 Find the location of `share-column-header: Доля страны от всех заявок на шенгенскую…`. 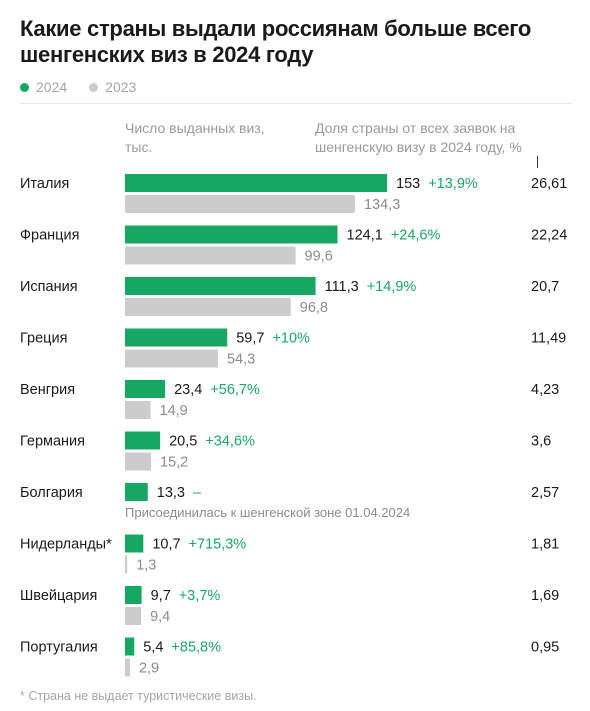

share-column-header: Доля страны от всех заявок на шенгенскую… is located at coordinates (418, 137).